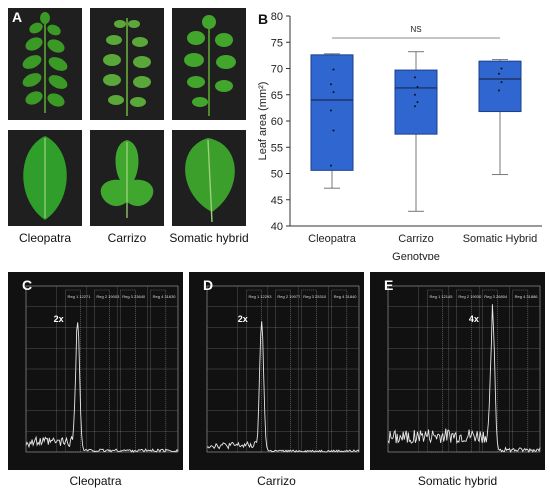 This screenshot has width=550, height=490. What do you see at coordinates (261, 296) in the screenshot?
I see `region-label: Reg 1 12293` at bounding box center [261, 296].